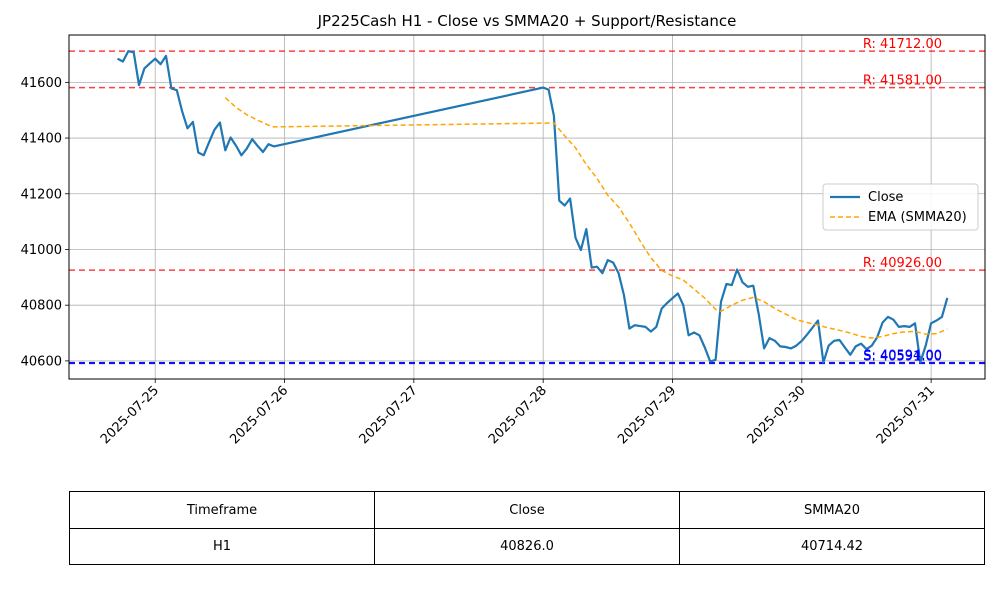  What do you see at coordinates (902, 81) in the screenshot?
I see `resistance-label: R: 41581.00` at bounding box center [902, 81].